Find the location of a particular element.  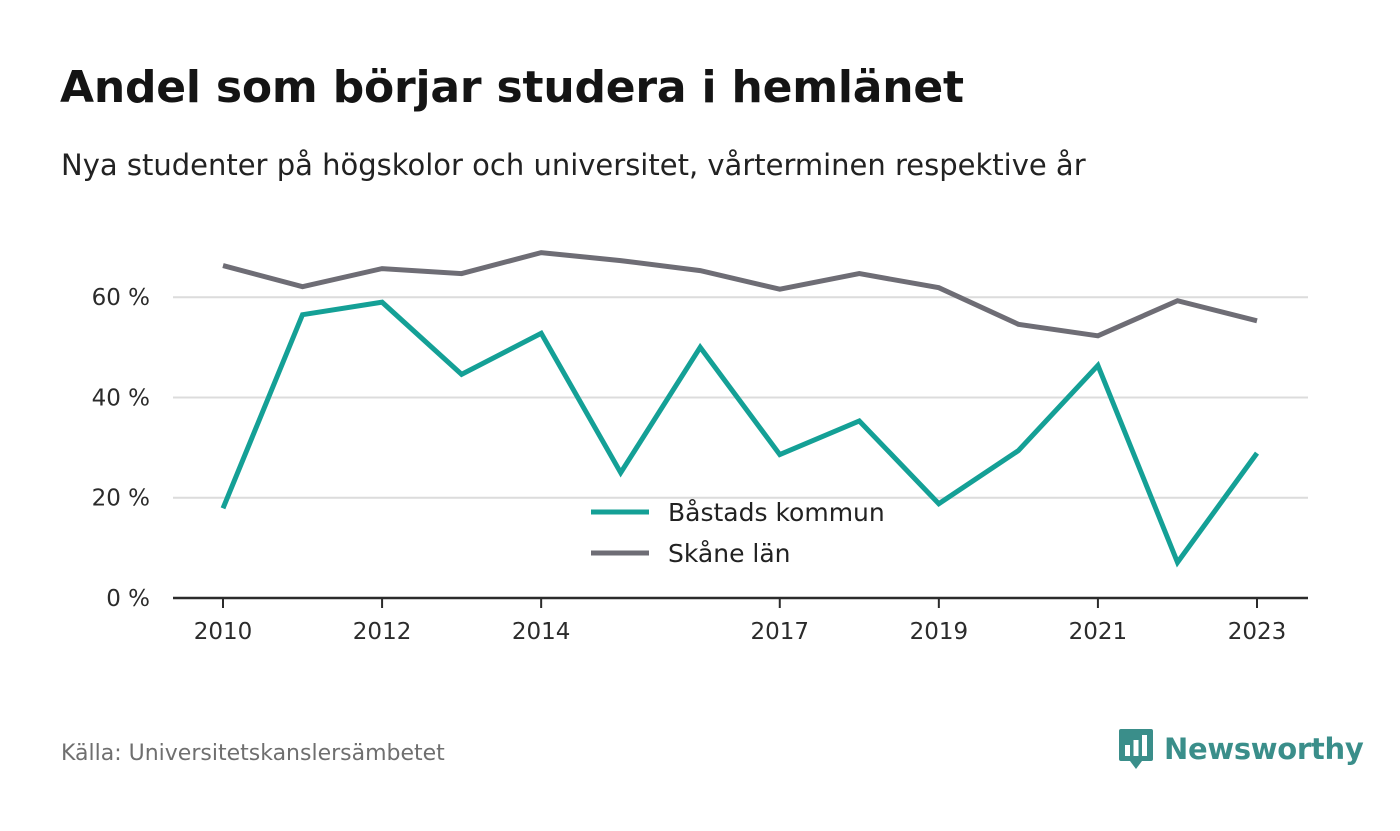

legend-label: Skåne län is located at coordinates (729, 553).